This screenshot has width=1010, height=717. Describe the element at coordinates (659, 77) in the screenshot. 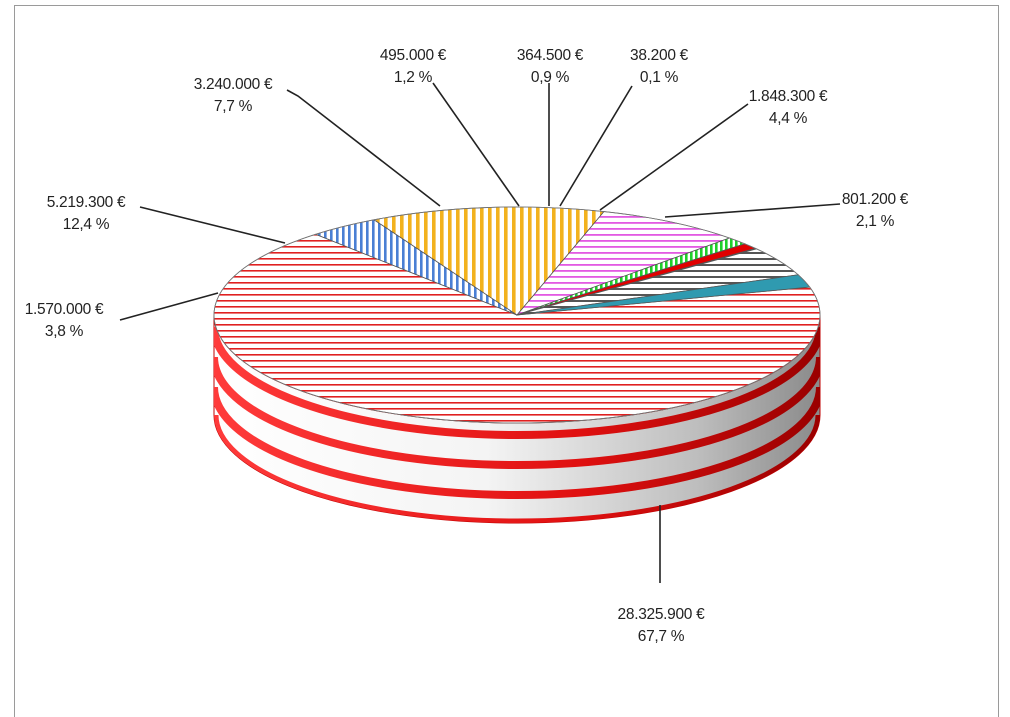

I see `slice-percent-label: 0,1 %` at that location.